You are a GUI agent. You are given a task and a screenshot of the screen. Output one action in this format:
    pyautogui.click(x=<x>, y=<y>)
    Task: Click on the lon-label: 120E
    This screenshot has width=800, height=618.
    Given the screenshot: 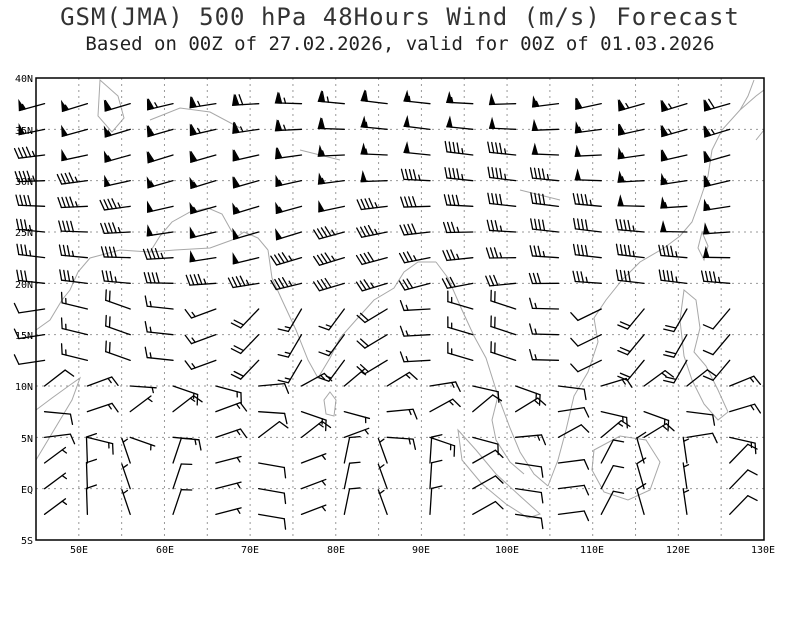 What is the action you would take?
    pyautogui.click(x=678, y=550)
    